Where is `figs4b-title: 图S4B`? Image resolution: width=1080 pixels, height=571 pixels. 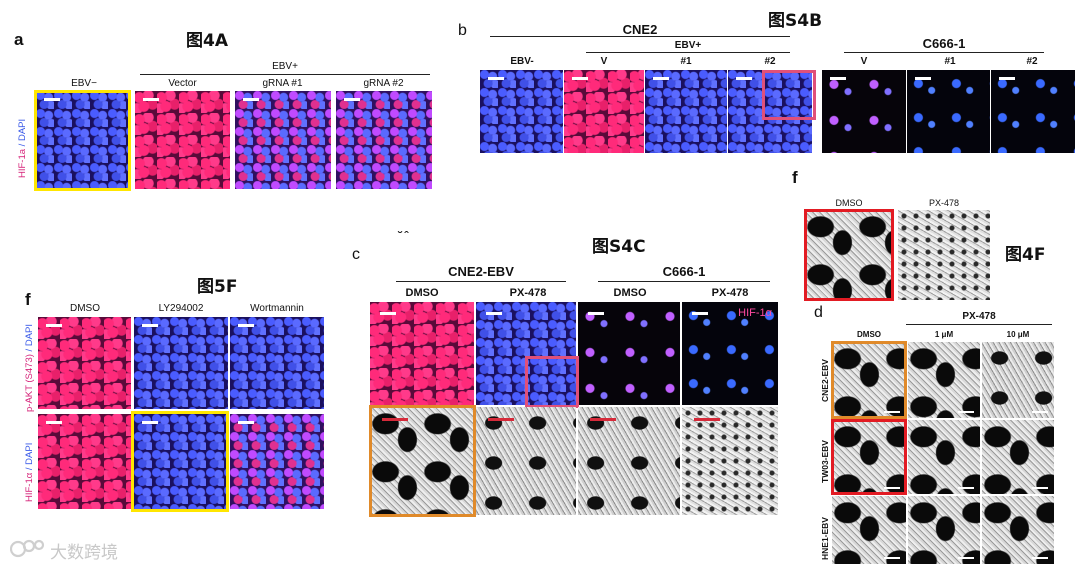 figs4b-title: 图S4B is located at coordinates (795, 21).